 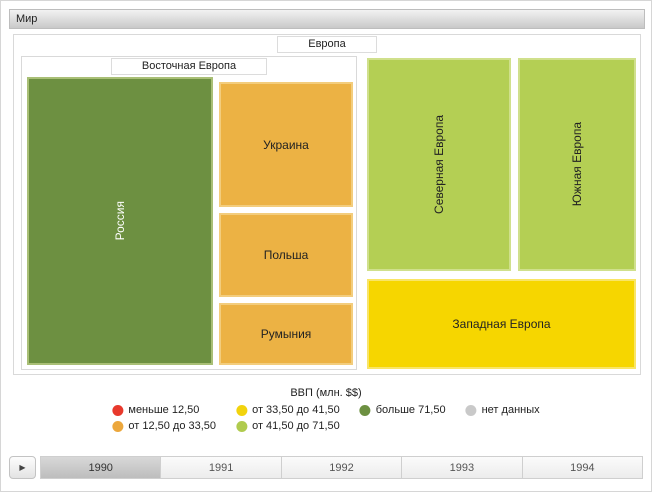 I want to click on play-button: ▶, so click(x=22, y=467).